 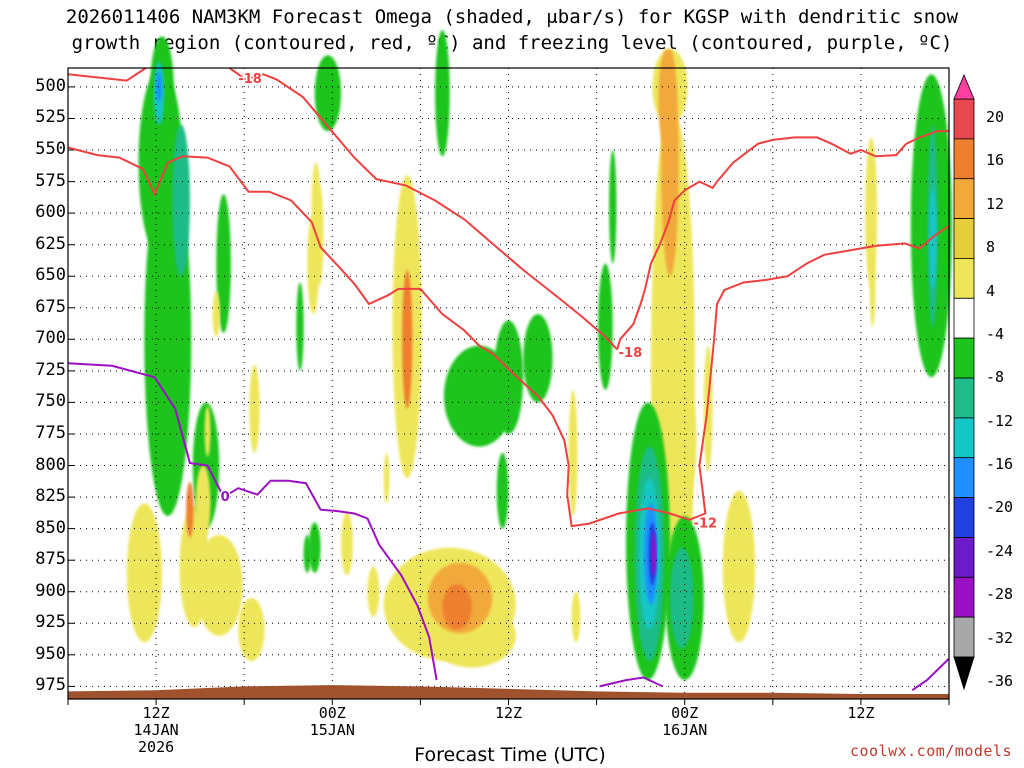 What do you see at coordinates (1000, 681) in the screenshot?
I see `colorbar-label-13: -36` at bounding box center [1000, 681].